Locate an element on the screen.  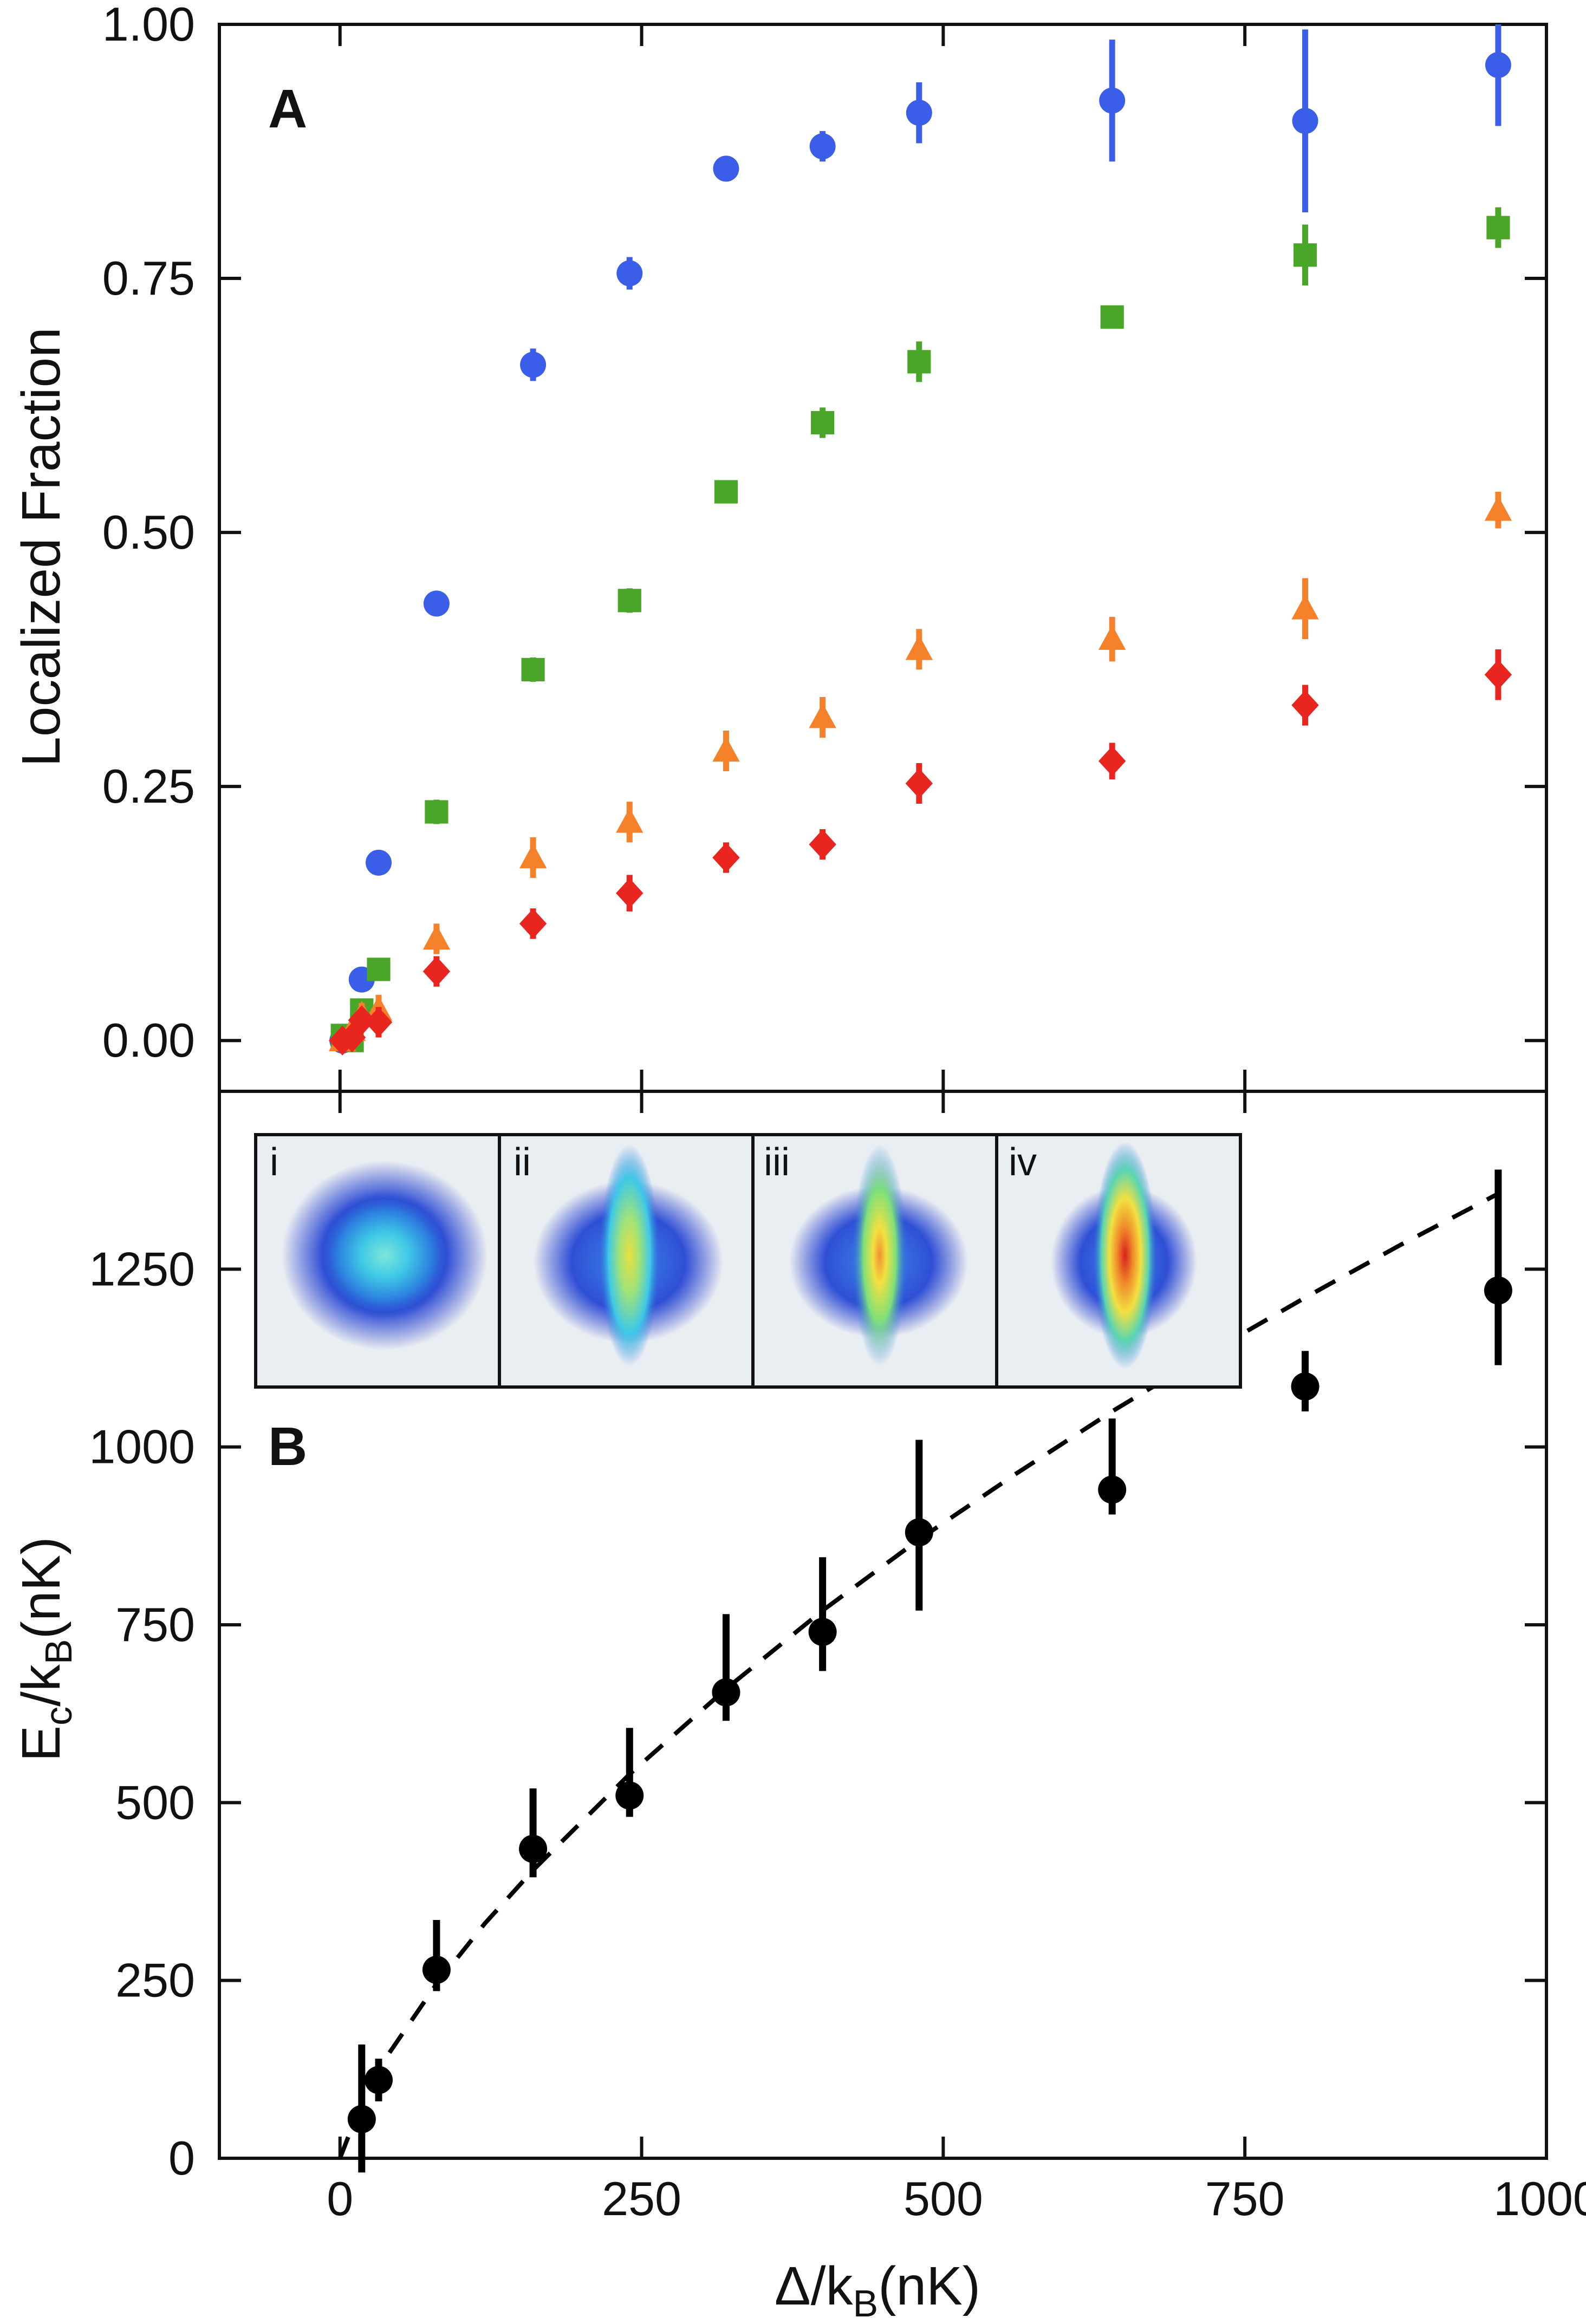
ylabel-b-mid: /k is located at coordinates (41, 1686).